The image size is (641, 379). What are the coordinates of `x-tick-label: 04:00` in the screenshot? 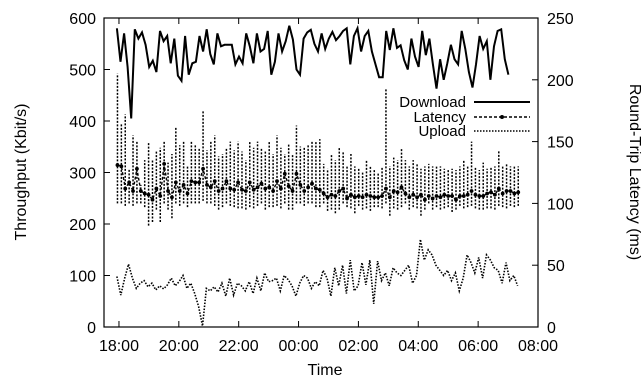 It's located at (418, 346).